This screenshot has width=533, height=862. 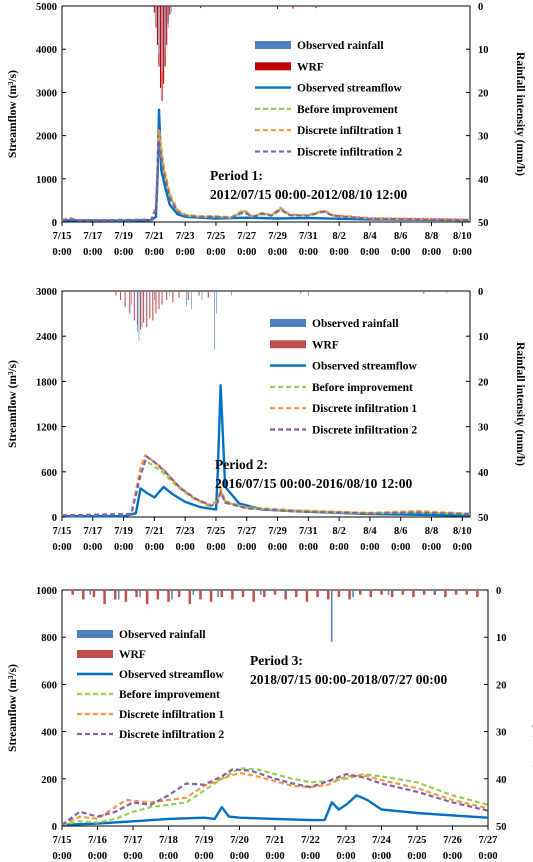 I want to click on x-tick-date: 7/26, so click(x=452, y=840).